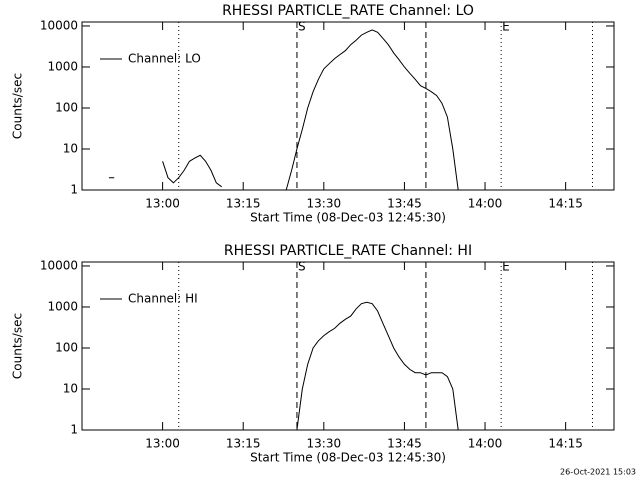  I want to click on legend-label: Channel: HI, so click(163, 299).